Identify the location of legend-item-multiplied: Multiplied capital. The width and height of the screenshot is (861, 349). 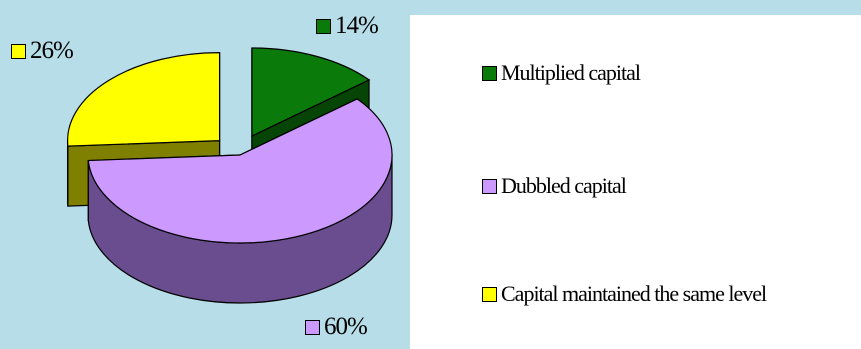
(561, 73).